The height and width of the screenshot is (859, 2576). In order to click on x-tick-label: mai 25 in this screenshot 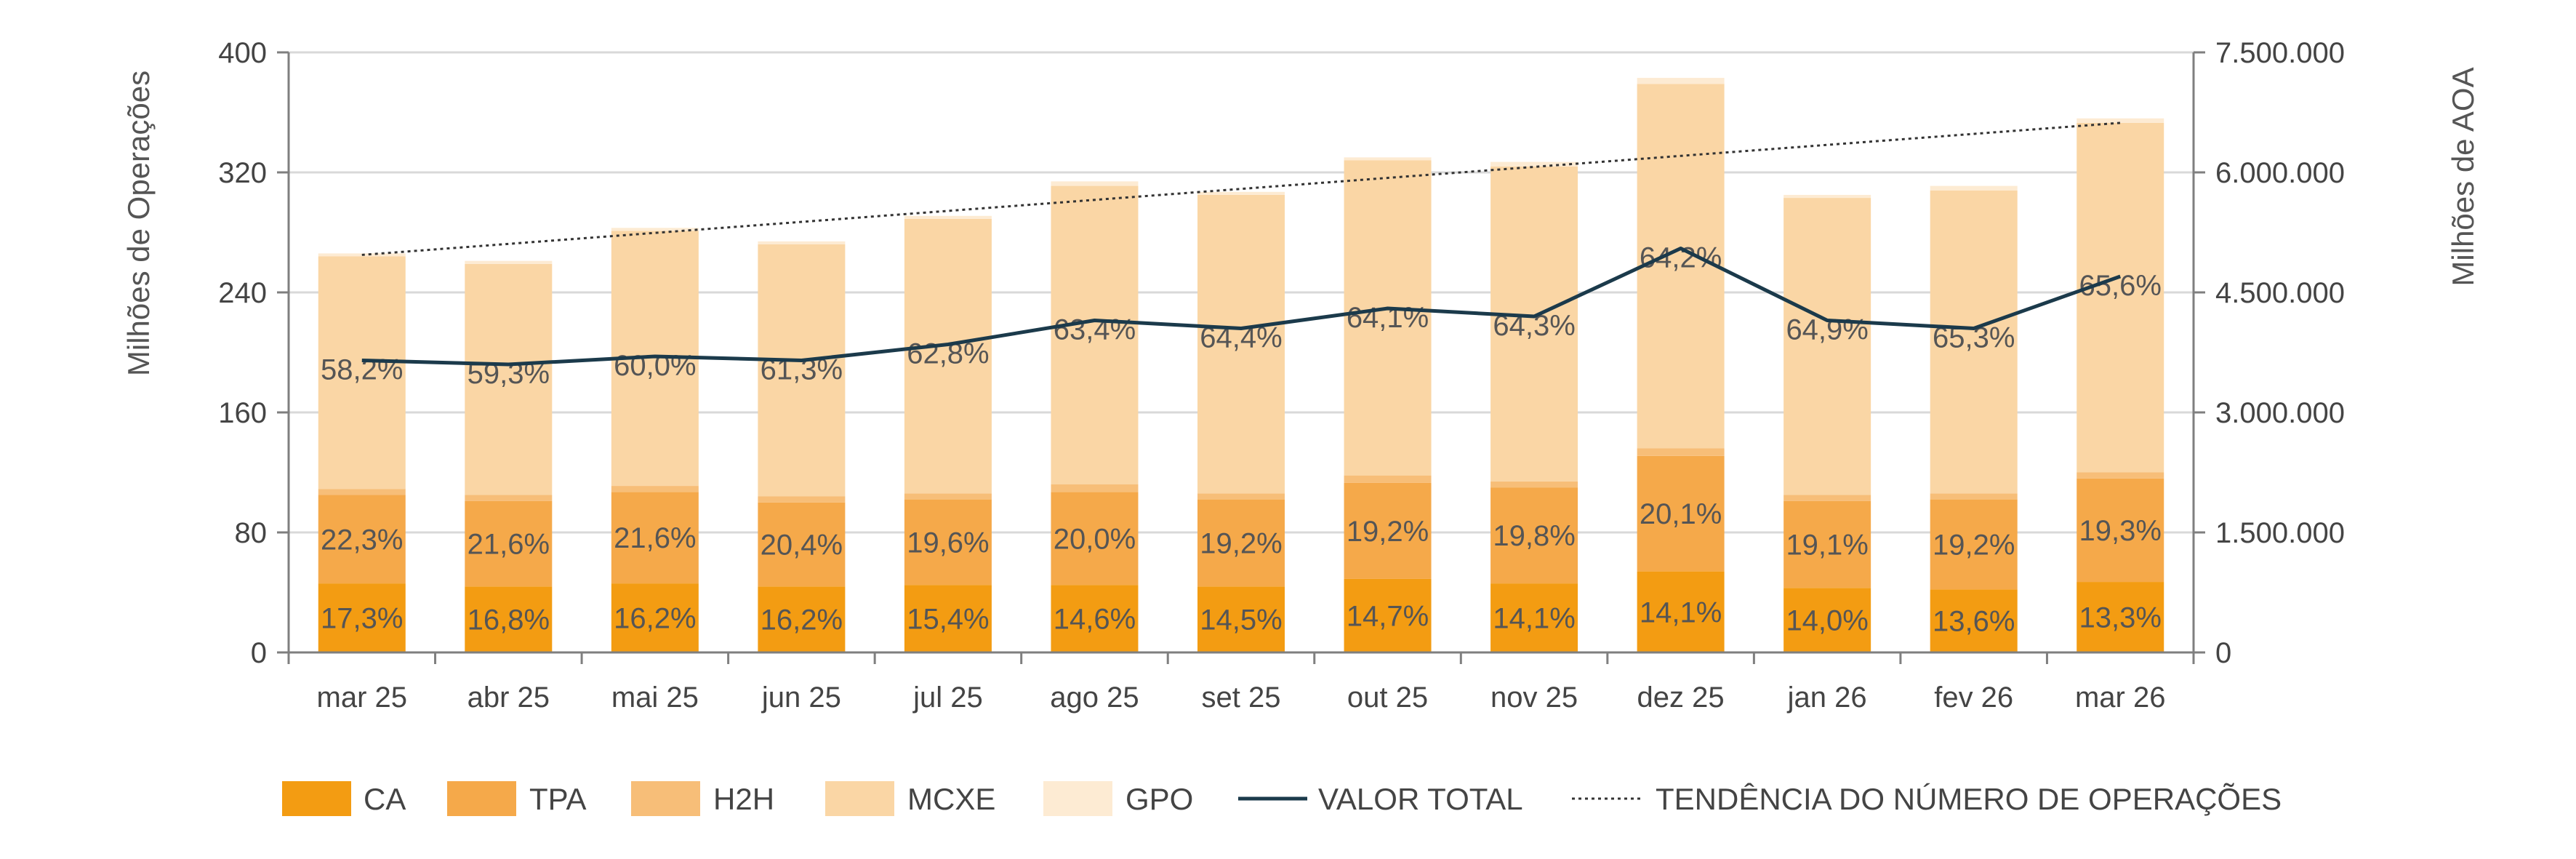, I will do `click(655, 698)`.